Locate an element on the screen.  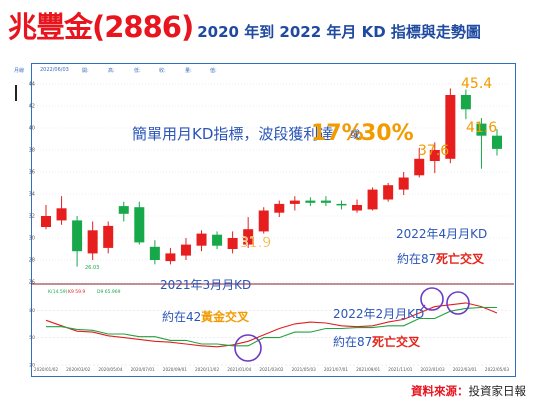
annot-2022-apr-2-hl: 死亡交叉 is located at coordinates (460, 258).